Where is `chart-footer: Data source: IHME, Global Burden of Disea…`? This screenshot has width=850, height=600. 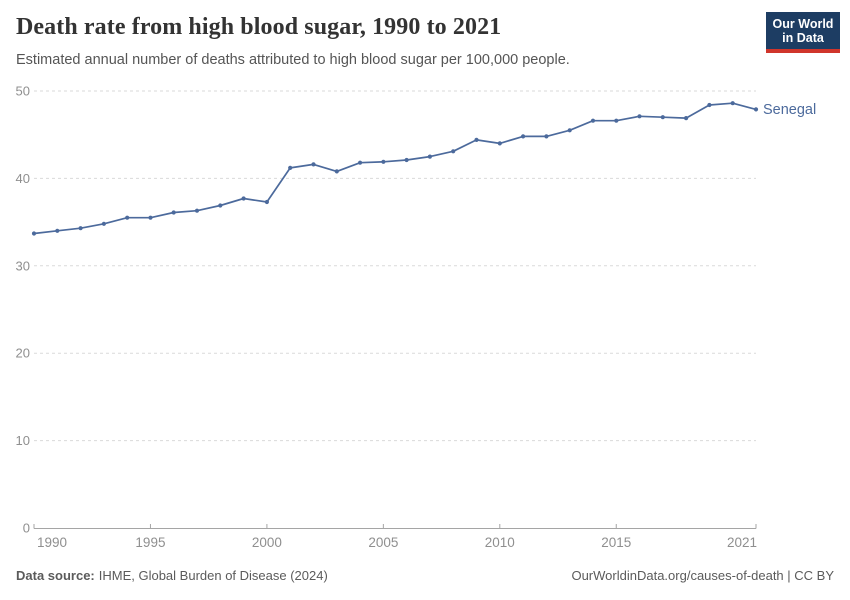 chart-footer: Data source: IHME, Global Burden of Disea… is located at coordinates (425, 575).